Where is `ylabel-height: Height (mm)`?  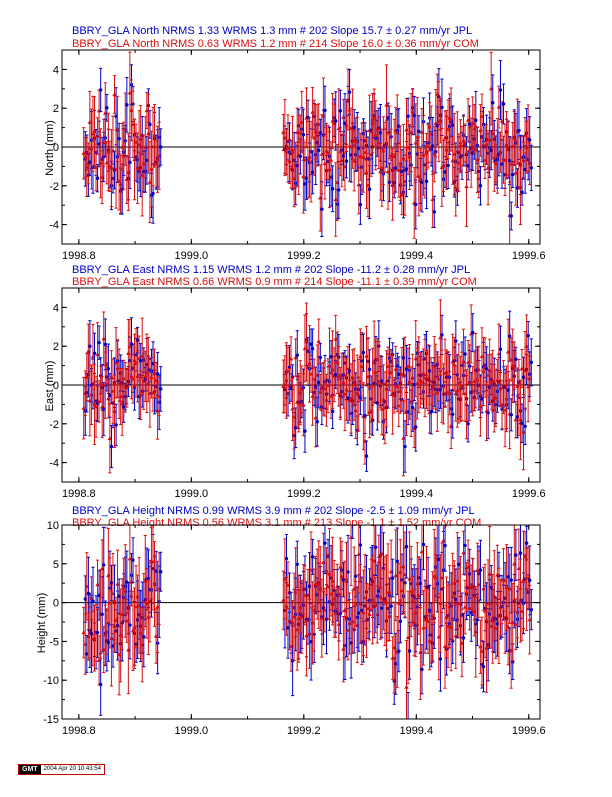
ylabel-height: Height (mm) is located at coordinates (42, 623).